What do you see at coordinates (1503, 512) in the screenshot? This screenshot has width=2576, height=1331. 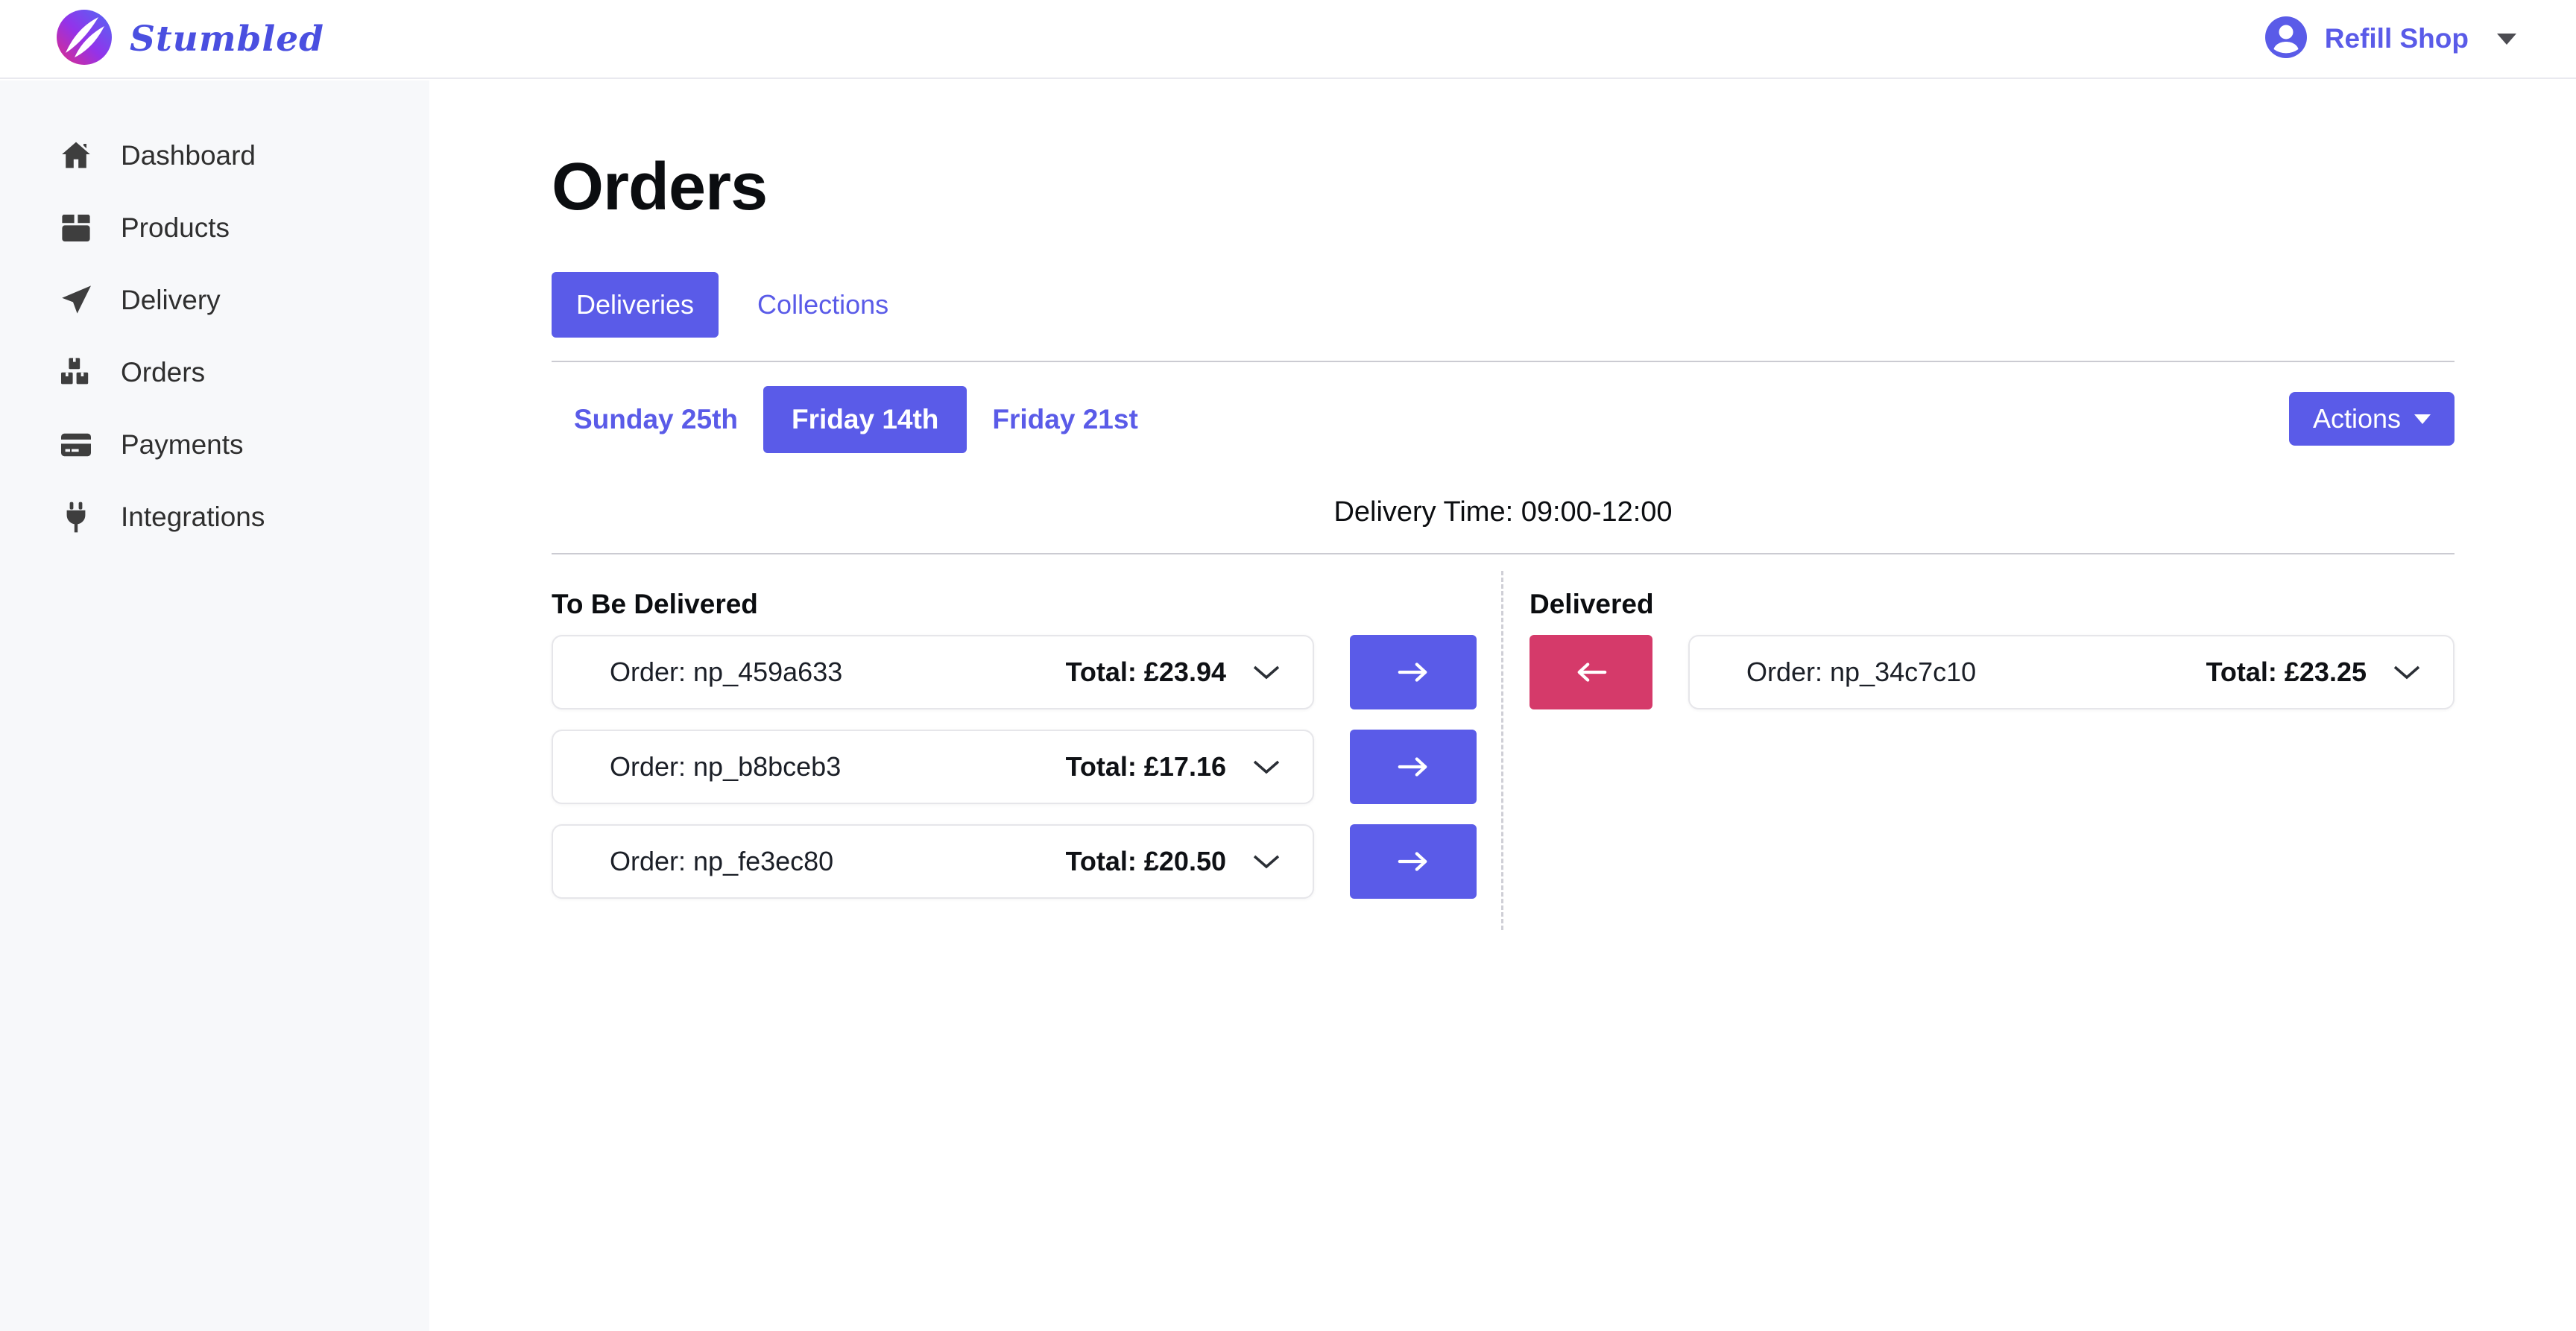 I see `delivery-time-label: Delivery Time: 09:00-12:00` at bounding box center [1503, 512].